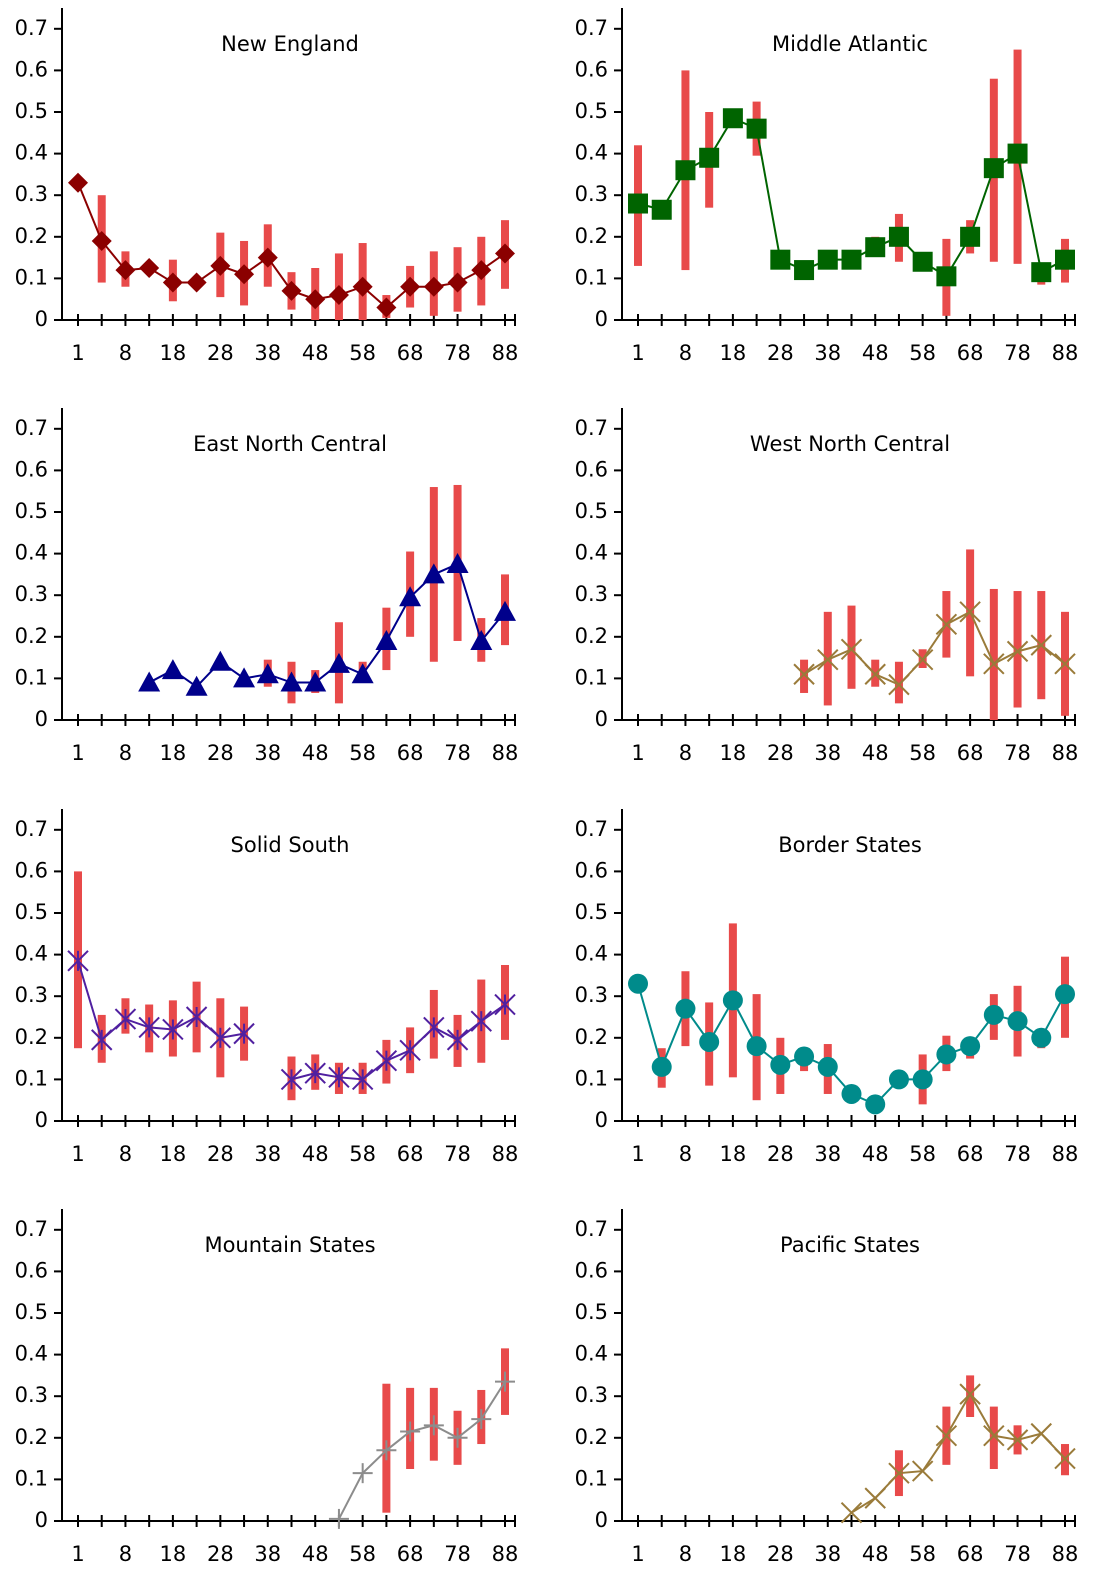 Image resolution: width=1094 pixels, height=1585 pixels. Describe the element at coordinates (970, 353) in the screenshot. I see `x-tick-label: 68` at that location.